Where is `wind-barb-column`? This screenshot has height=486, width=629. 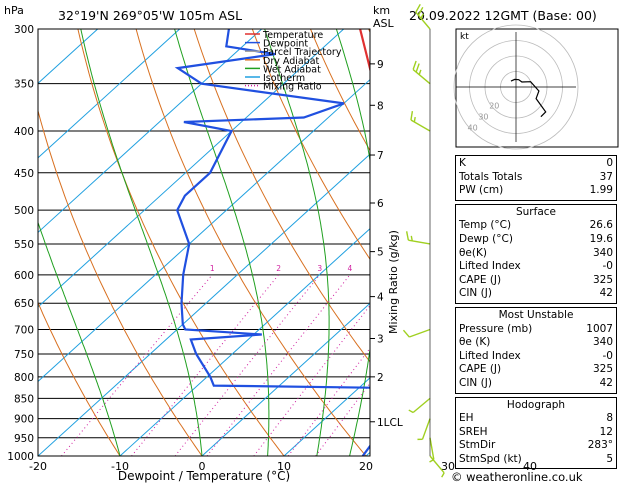 wind-barb-column is located at coordinates (423, 240).